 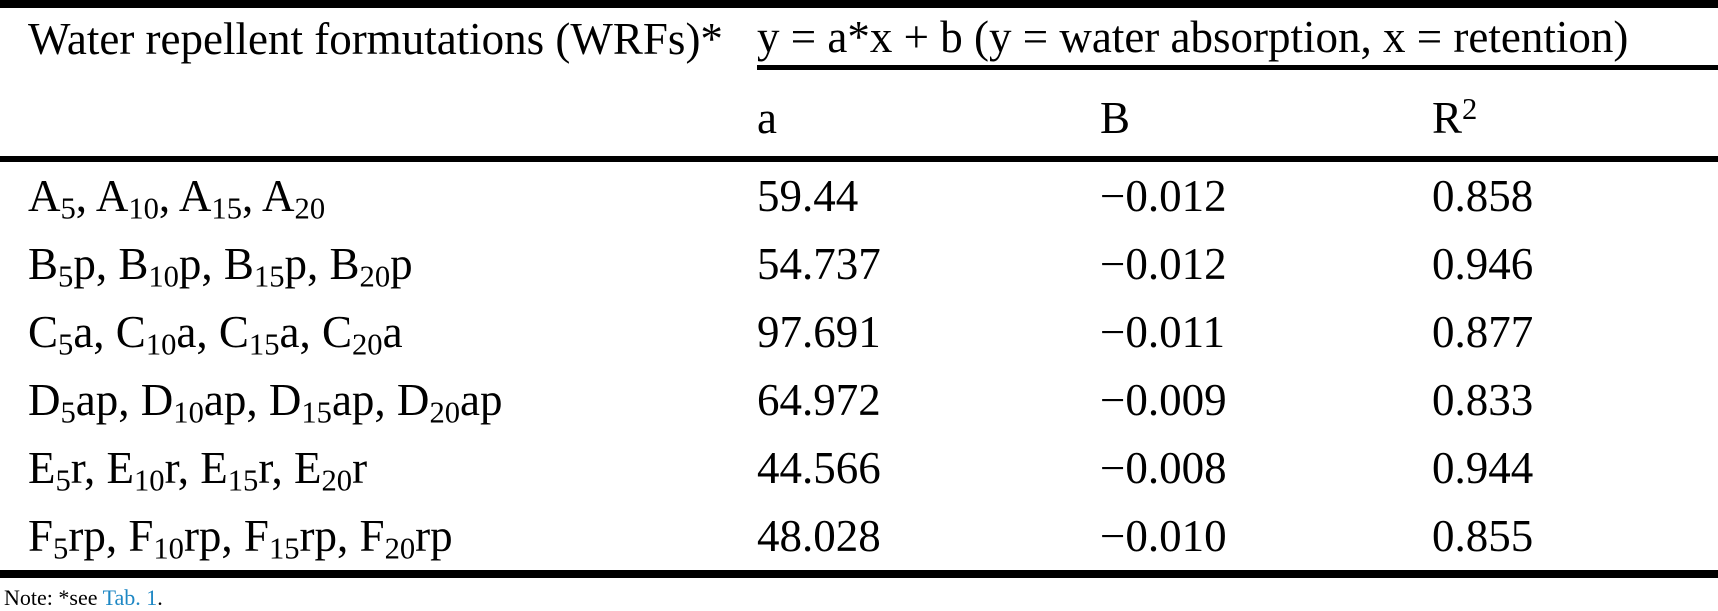 What do you see at coordinates (819, 400) in the screenshot?
I see `value-a: 64.972` at bounding box center [819, 400].